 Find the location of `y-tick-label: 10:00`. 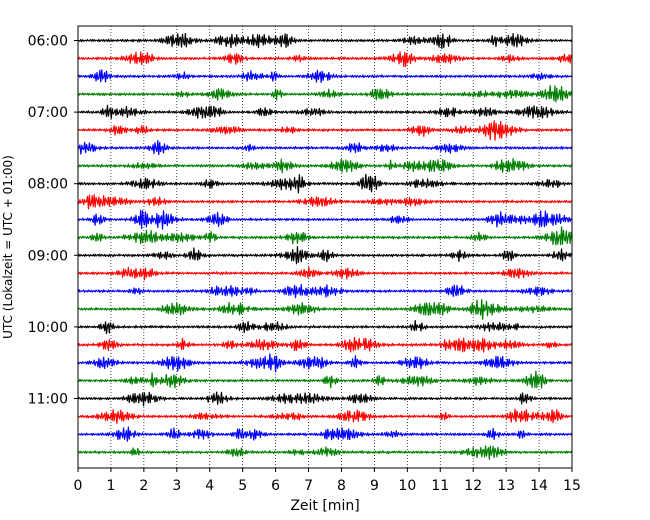

y-tick-label: 10:00 is located at coordinates (48, 328).